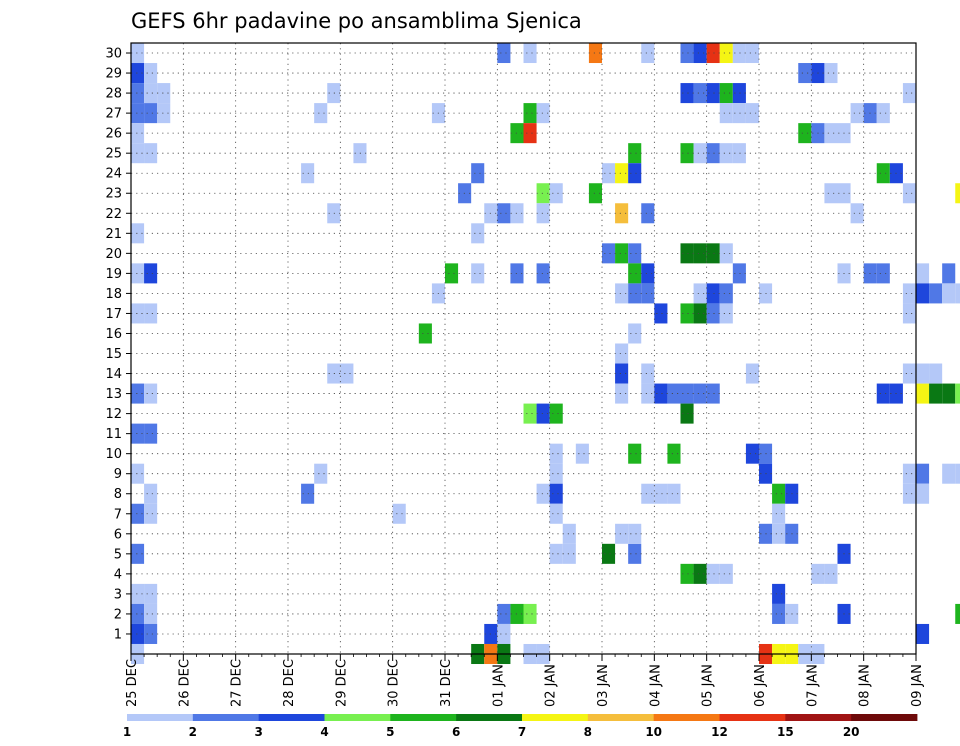 The image size is (960, 746). I want to click on y-tick-label: 6, so click(118, 534).